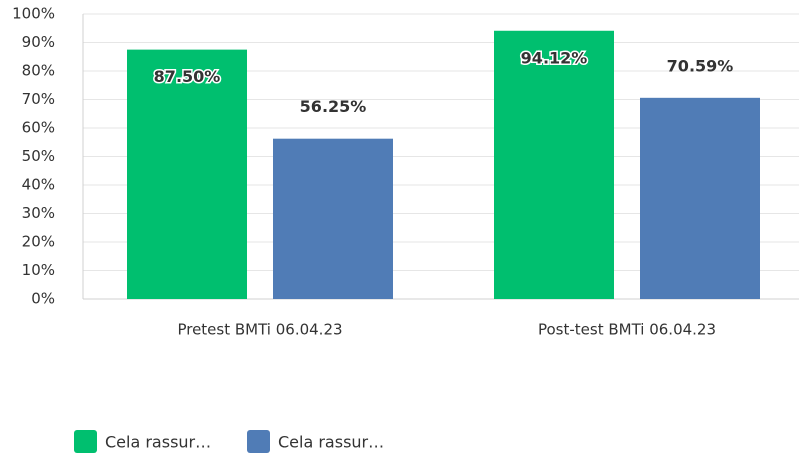 The height and width of the screenshot is (461, 799). What do you see at coordinates (38, 99) in the screenshot?
I see `y-tick-label: 70%` at bounding box center [38, 99].